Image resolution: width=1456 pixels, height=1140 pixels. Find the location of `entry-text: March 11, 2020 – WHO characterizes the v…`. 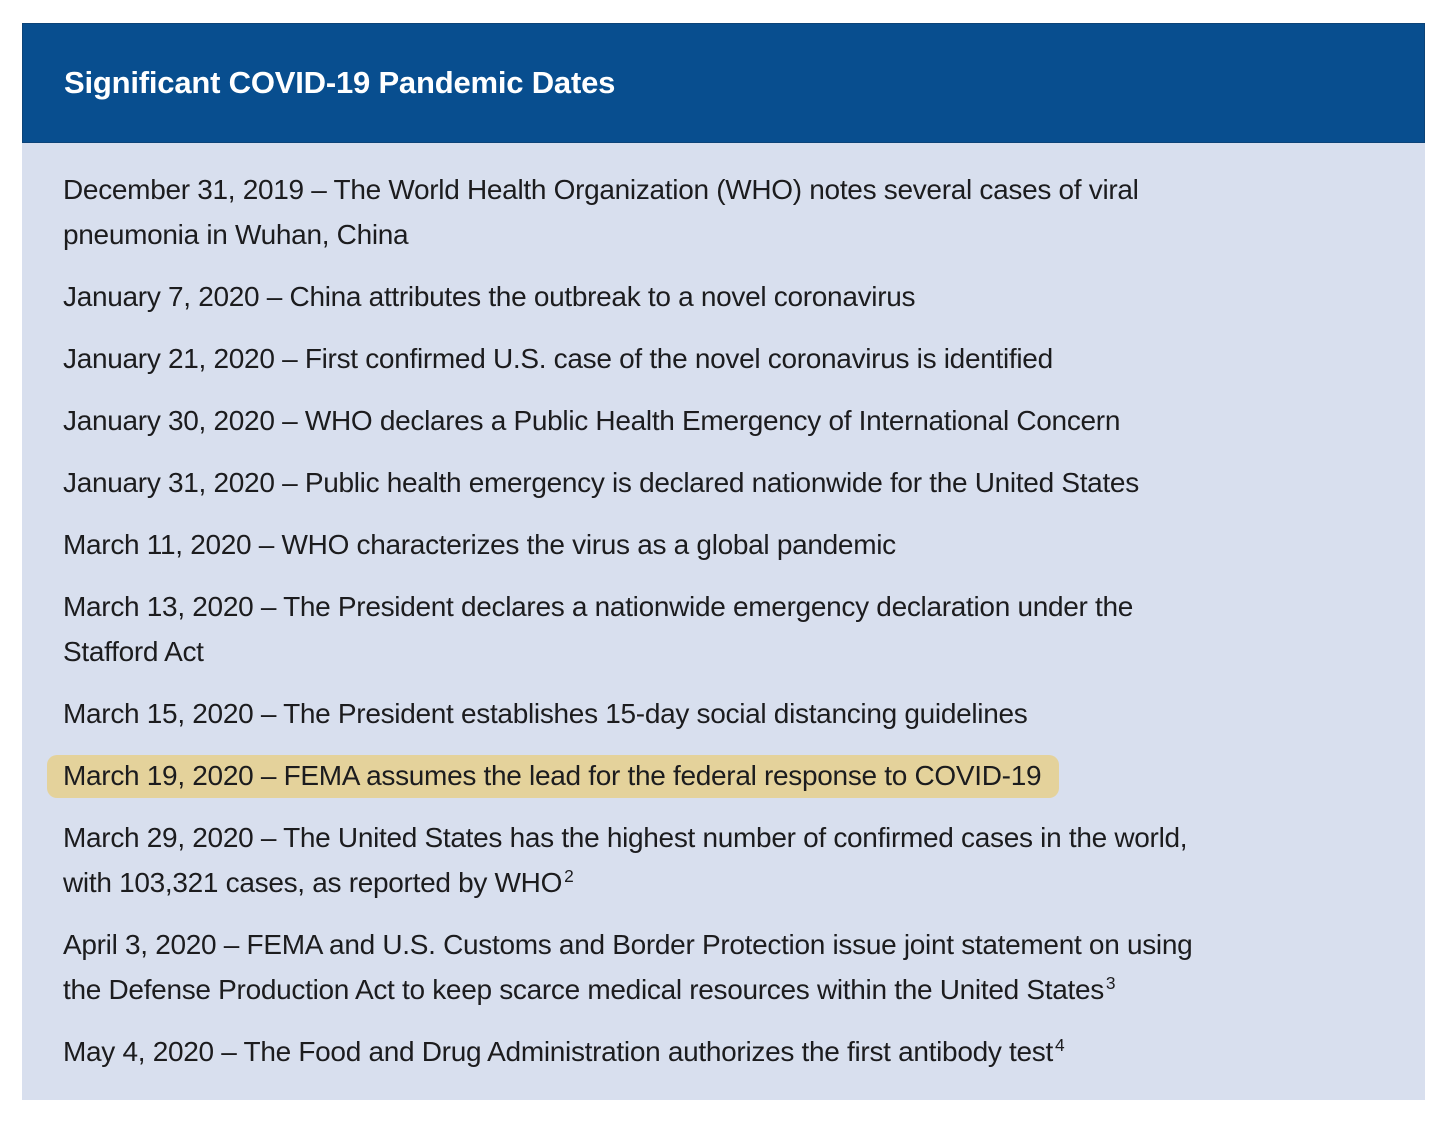

entry-text: March 11, 2020 – WHO characterizes the v… is located at coordinates (479, 544).